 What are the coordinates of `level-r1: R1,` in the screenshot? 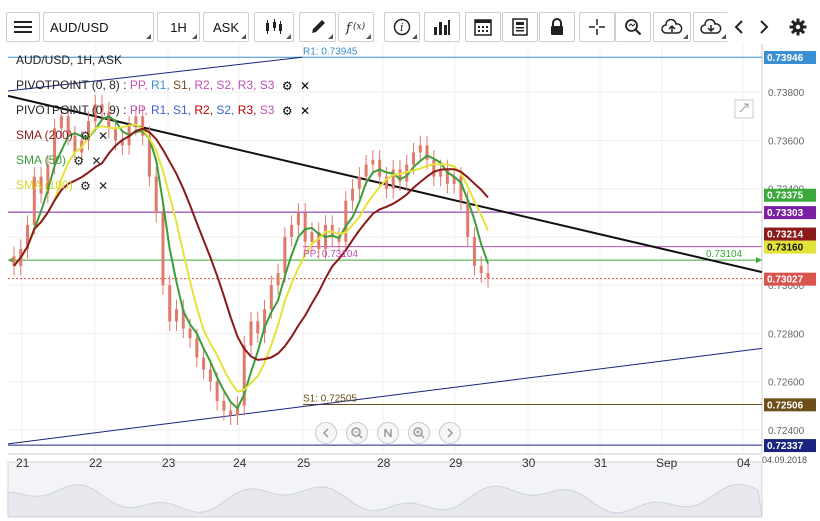 It's located at (160, 110).